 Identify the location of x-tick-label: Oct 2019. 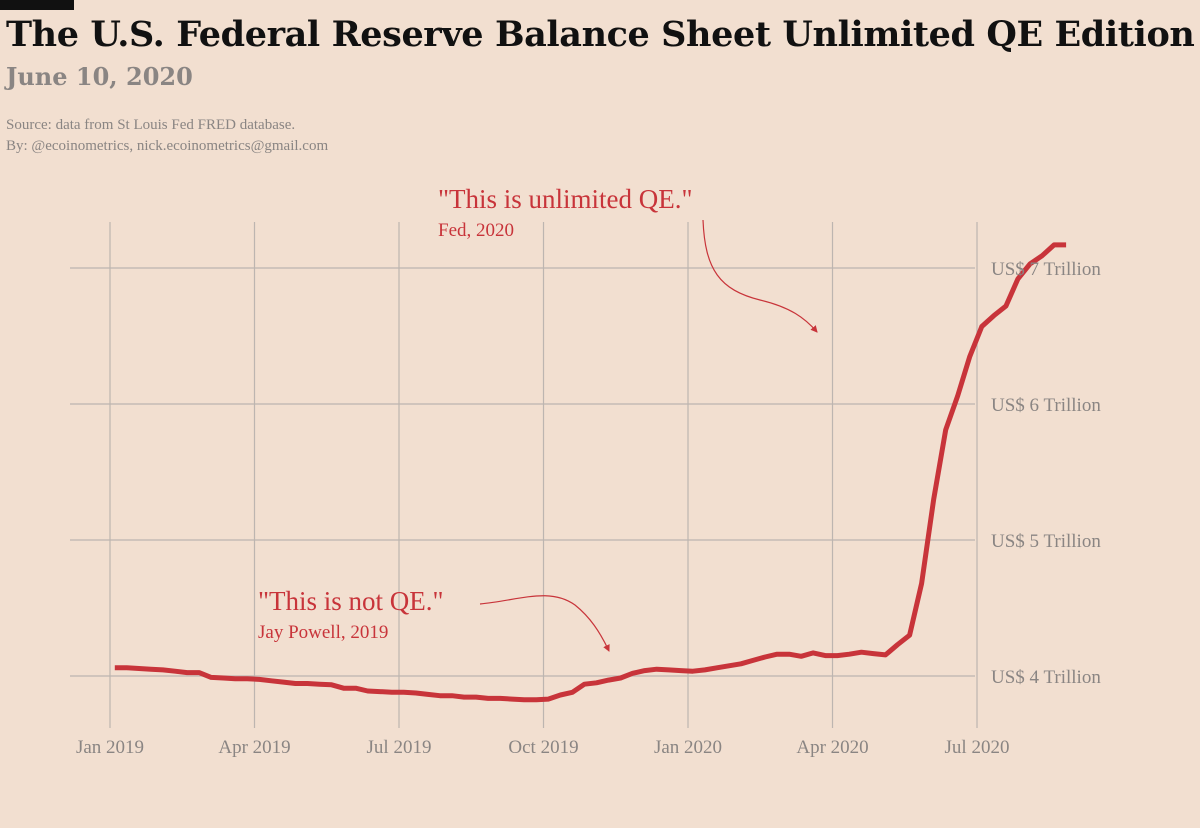
(543, 747).